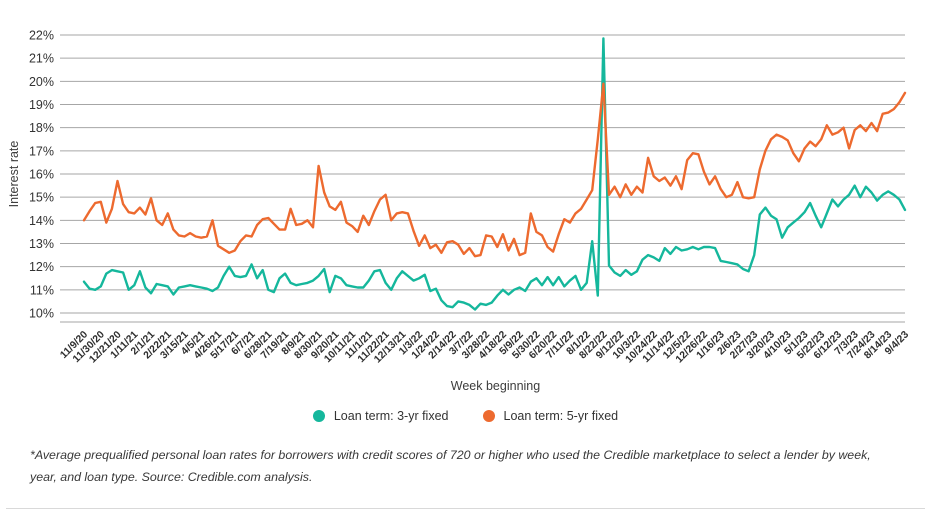 The width and height of the screenshot is (931, 523). I want to click on svg-text: 10%, so click(41, 314).